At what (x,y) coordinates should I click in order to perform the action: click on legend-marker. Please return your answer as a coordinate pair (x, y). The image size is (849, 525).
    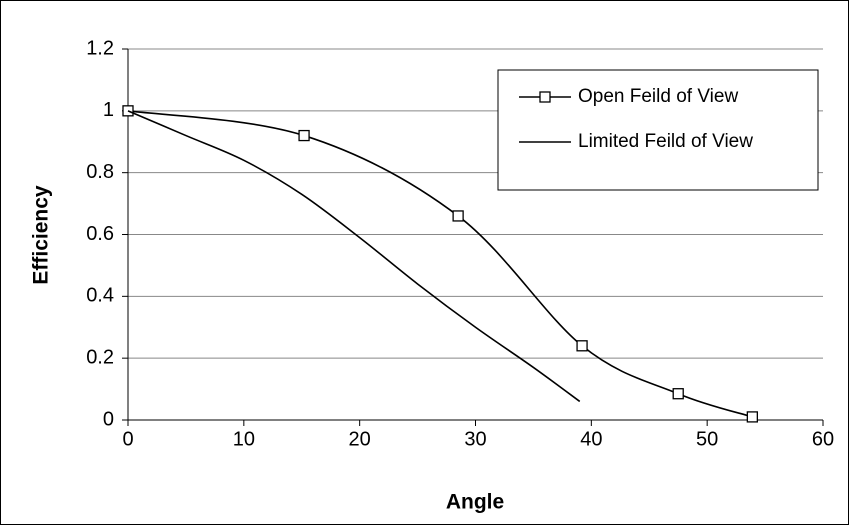
    Looking at the image, I should click on (545, 97).